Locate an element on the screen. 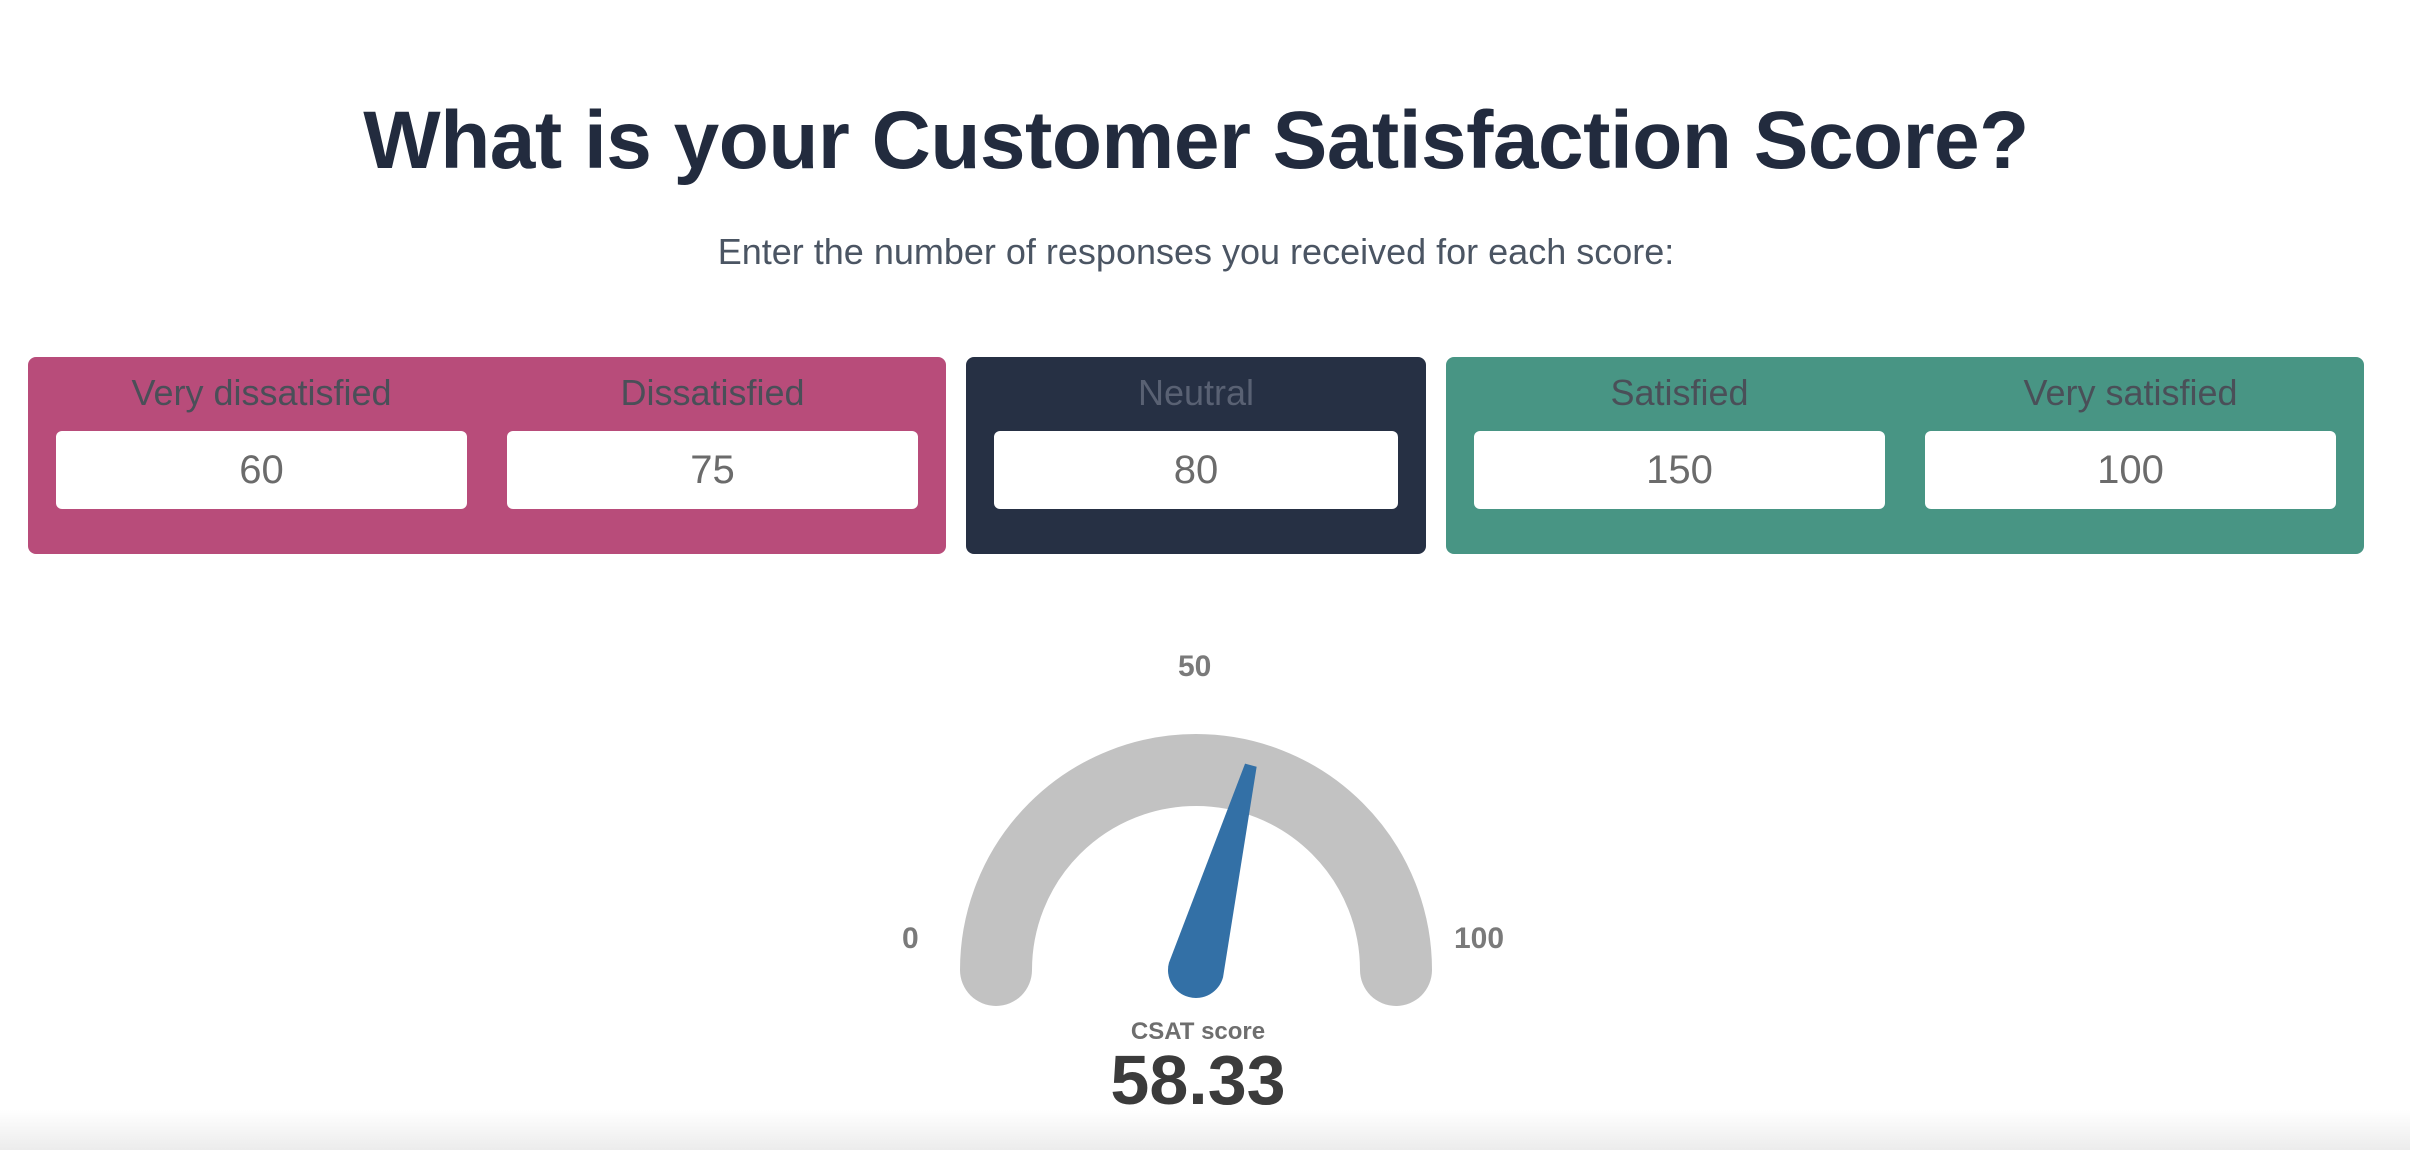  neutral-input: 80 is located at coordinates (1196, 470).